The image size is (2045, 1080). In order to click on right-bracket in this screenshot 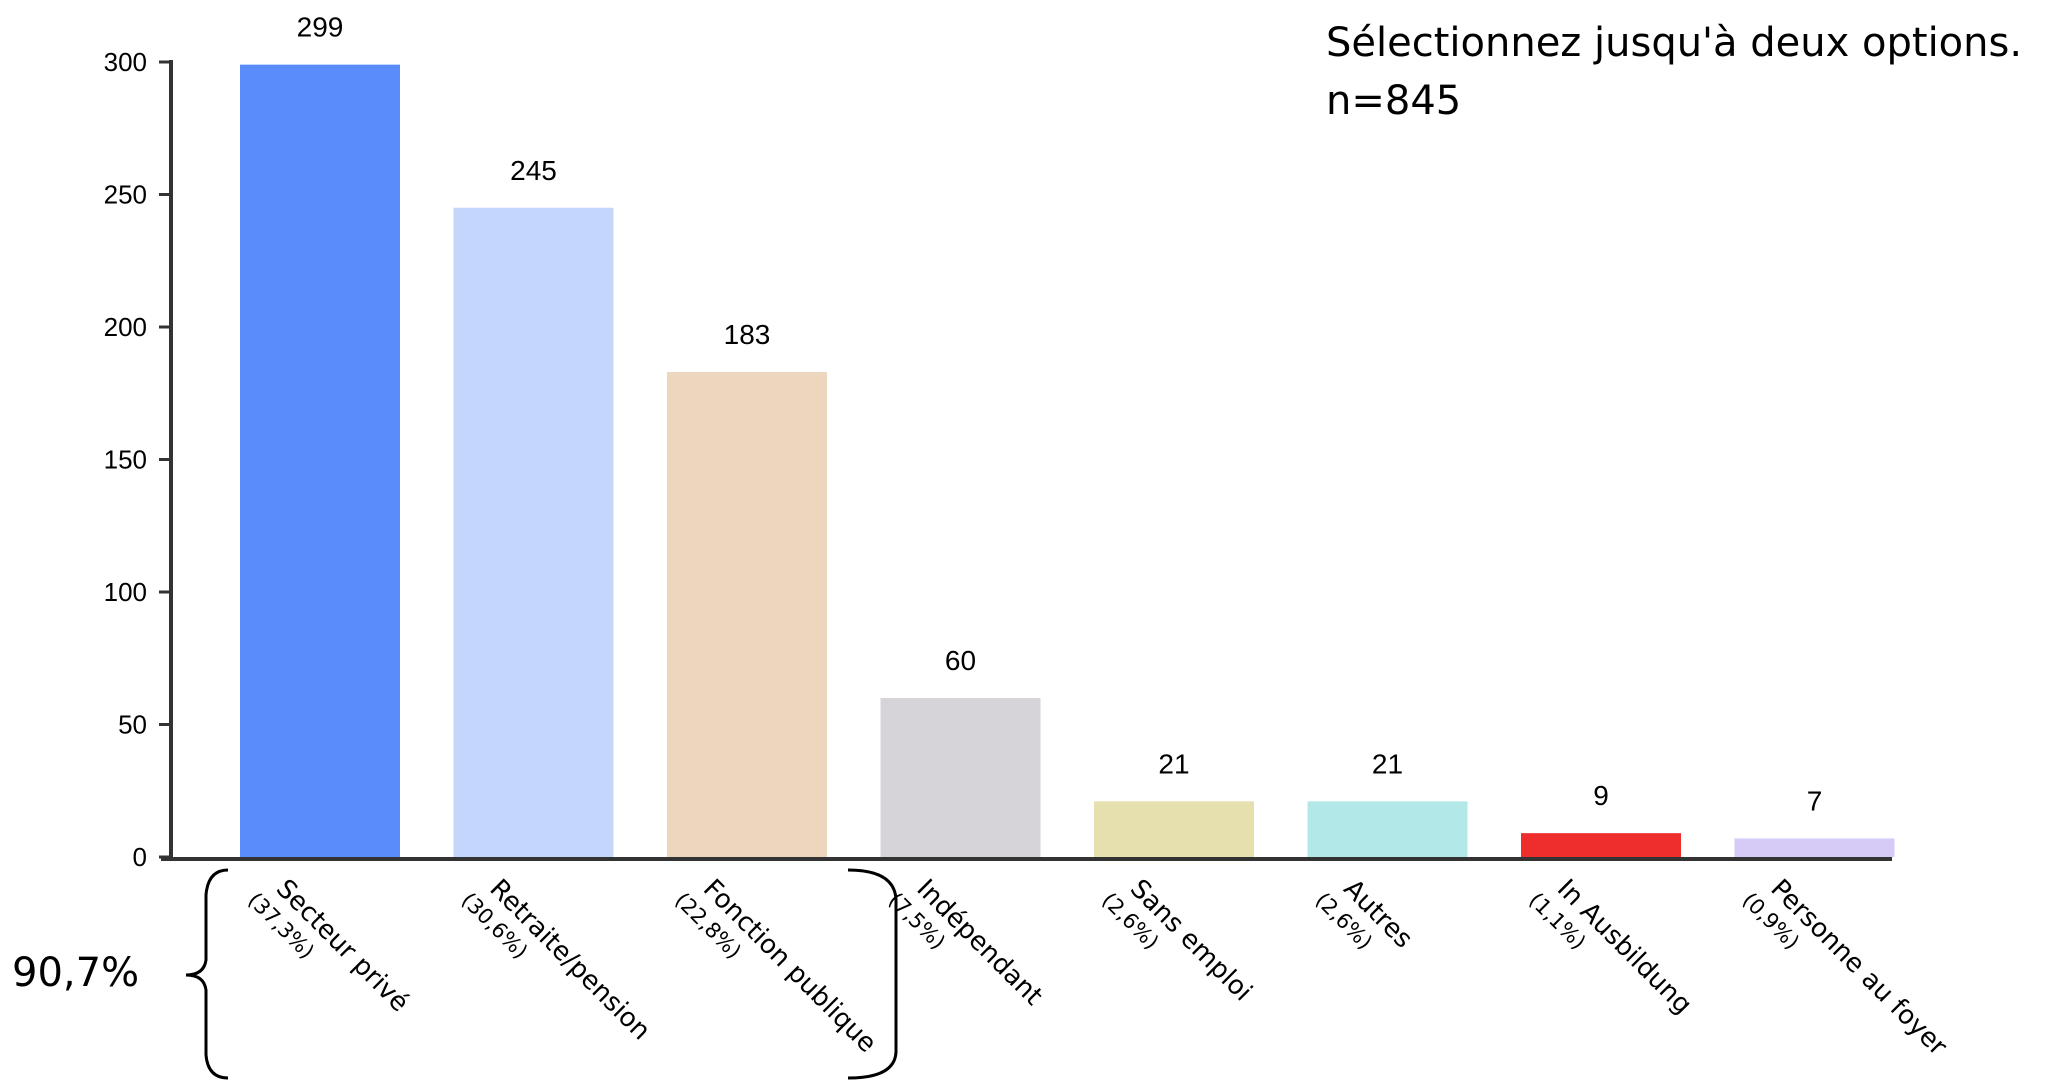, I will do `click(872, 974)`.